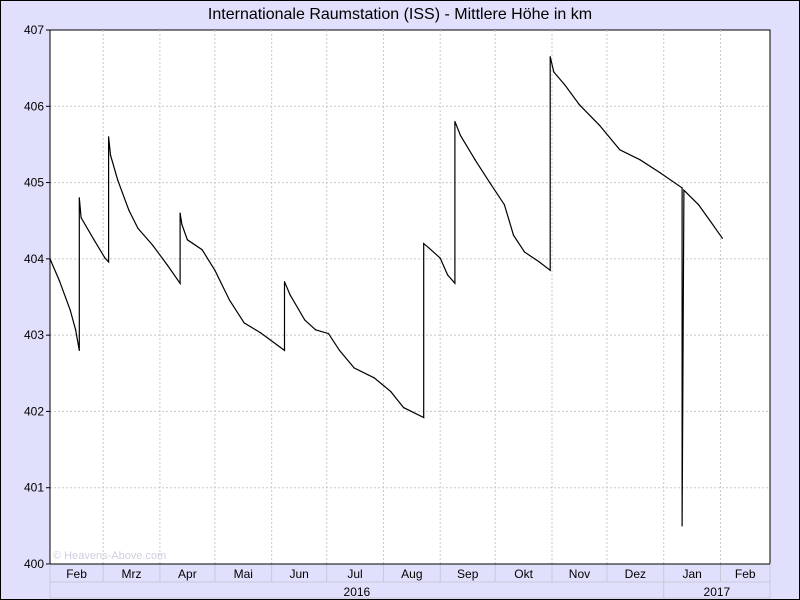  Describe the element at coordinates (34, 411) in the screenshot. I see `y-tick-label: 402` at that location.